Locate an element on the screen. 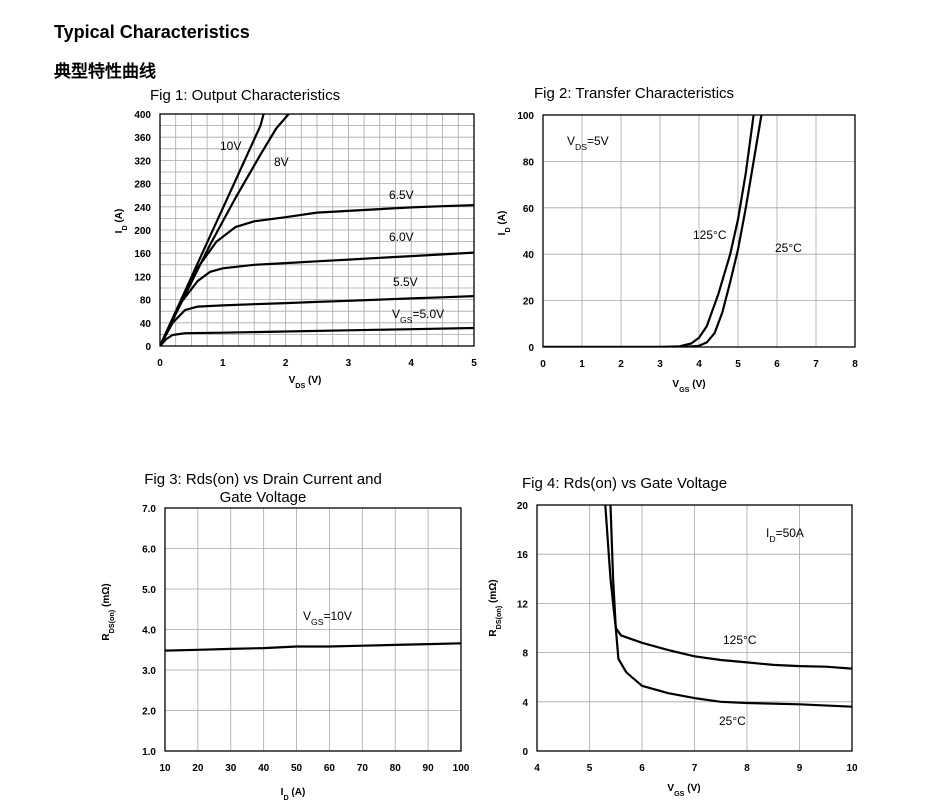  y-tick-label: 3.0 is located at coordinates (149, 671).